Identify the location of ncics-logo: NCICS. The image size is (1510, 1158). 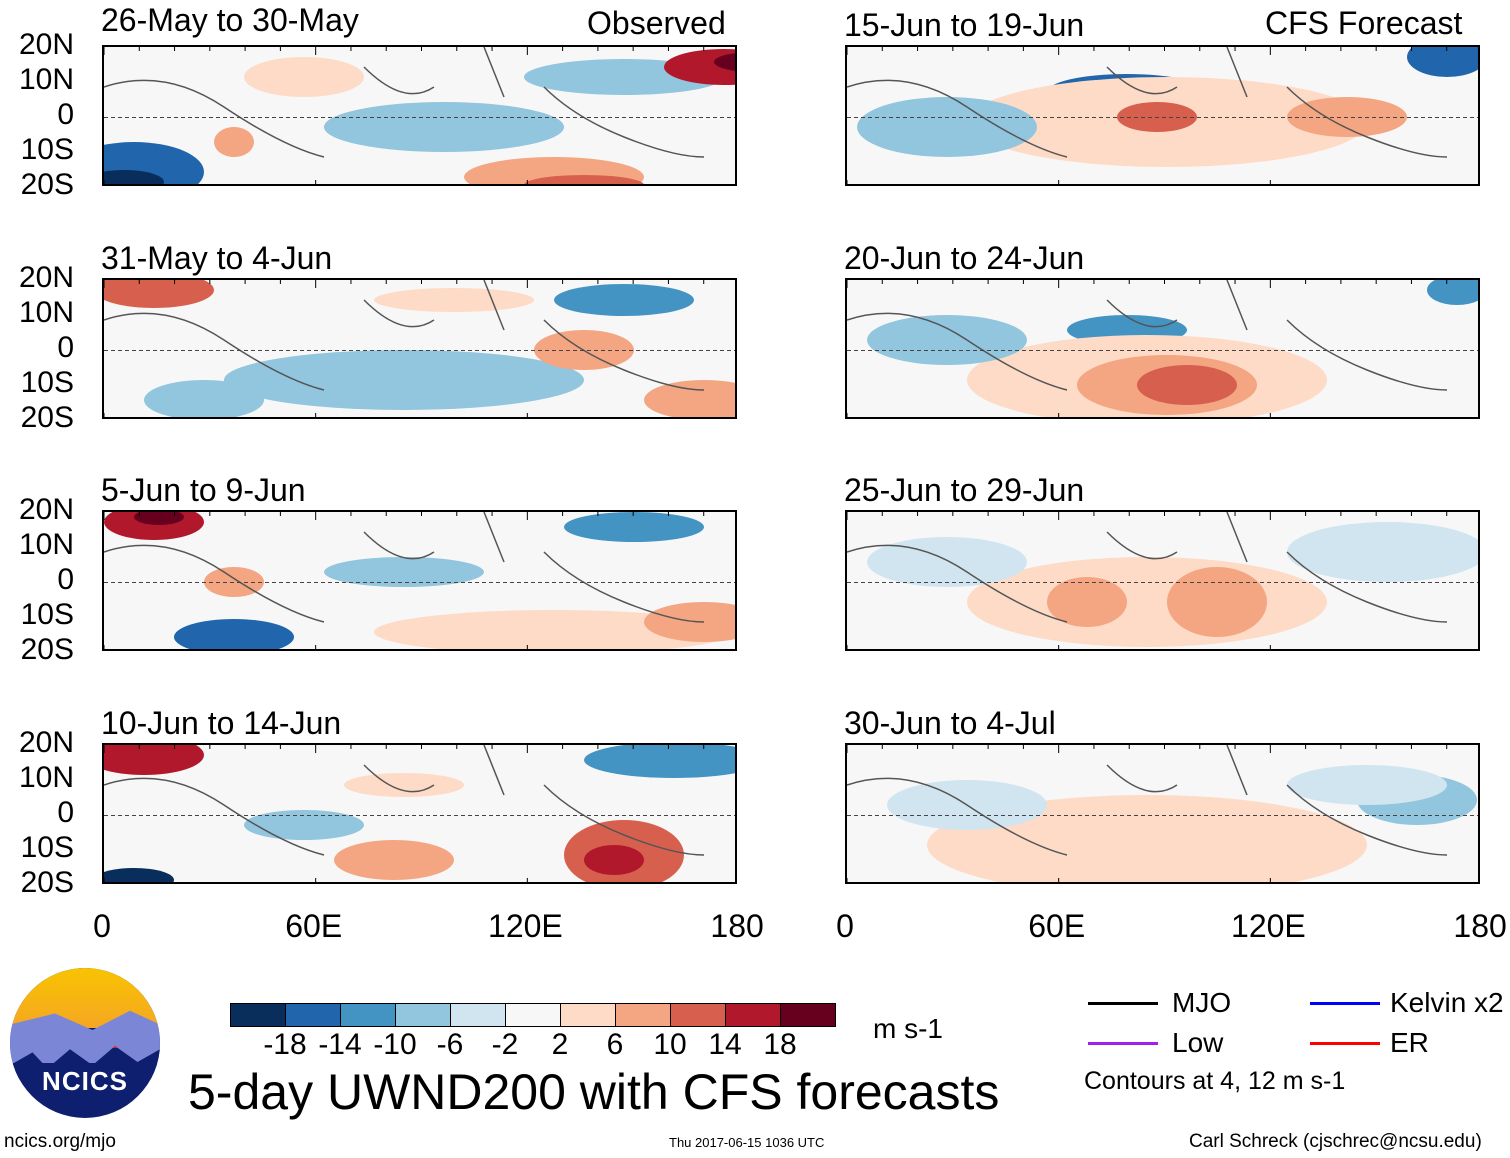
(85, 1043).